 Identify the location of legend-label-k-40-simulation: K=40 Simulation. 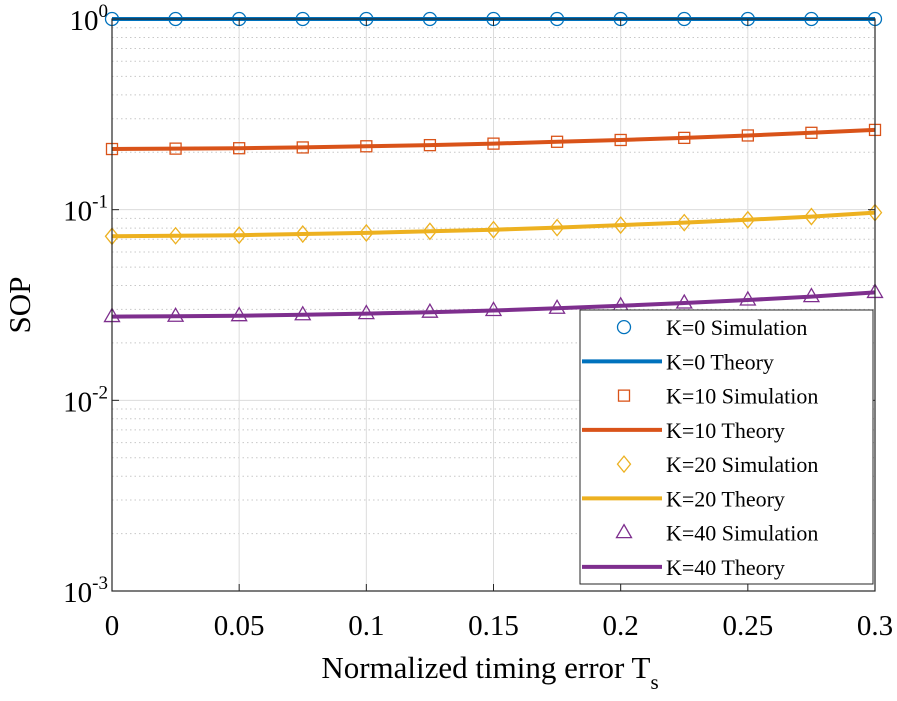
(742, 533).